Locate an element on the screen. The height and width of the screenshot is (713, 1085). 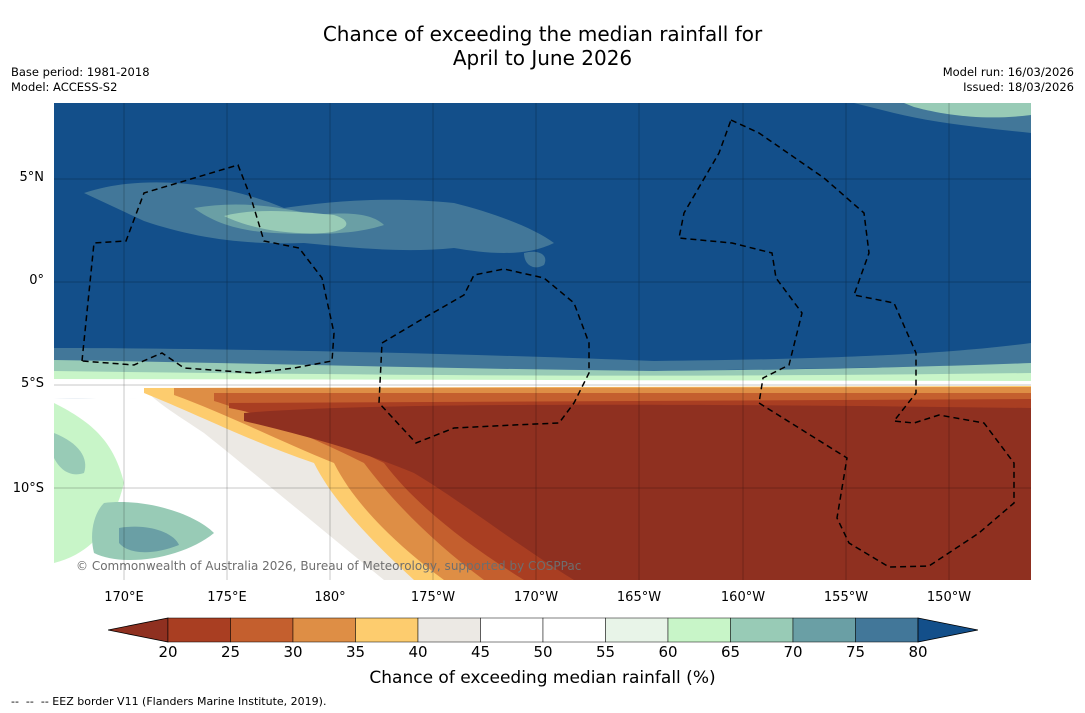
lon-label-155w: 155°W is located at coordinates (846, 597).